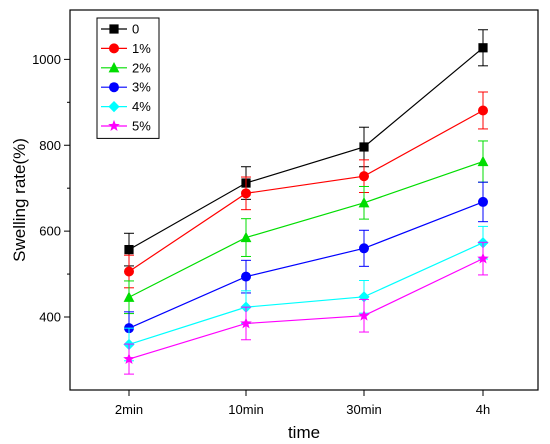 This screenshot has width=550, height=444. Describe the element at coordinates (483, 409) in the screenshot. I see `x-tick-label: 4h` at that location.